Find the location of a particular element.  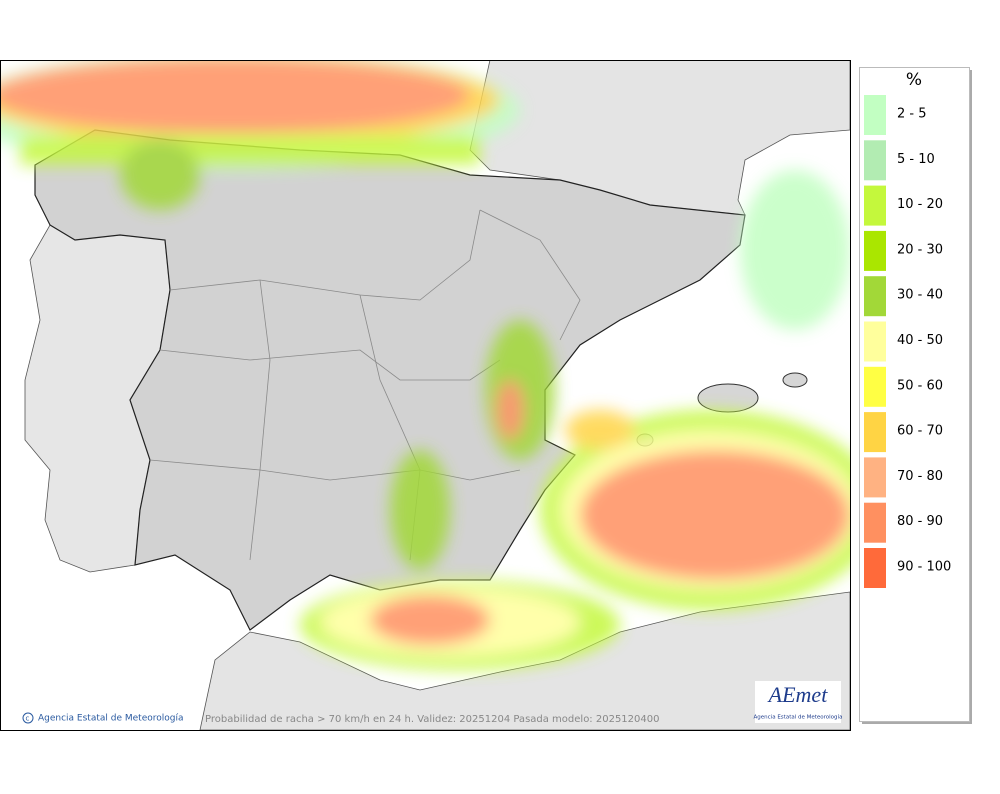

land-africa is located at coordinates (524, 660).